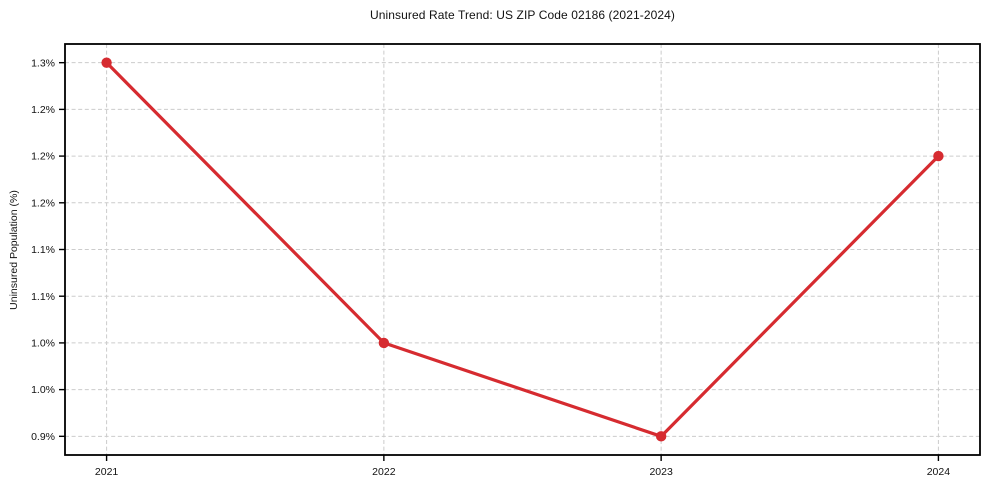 The image size is (989, 490). Describe the element at coordinates (384, 472) in the screenshot. I see `x-tick-label: 2022` at that location.